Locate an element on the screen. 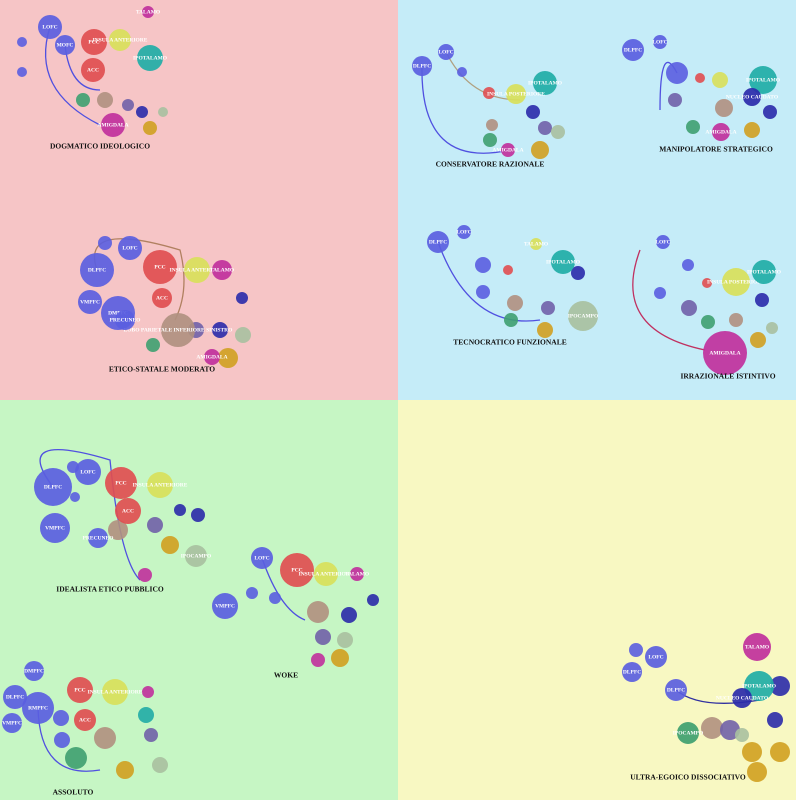 The width and height of the screenshot is (796, 805). region-label: PRECUNEO is located at coordinates (126, 320).